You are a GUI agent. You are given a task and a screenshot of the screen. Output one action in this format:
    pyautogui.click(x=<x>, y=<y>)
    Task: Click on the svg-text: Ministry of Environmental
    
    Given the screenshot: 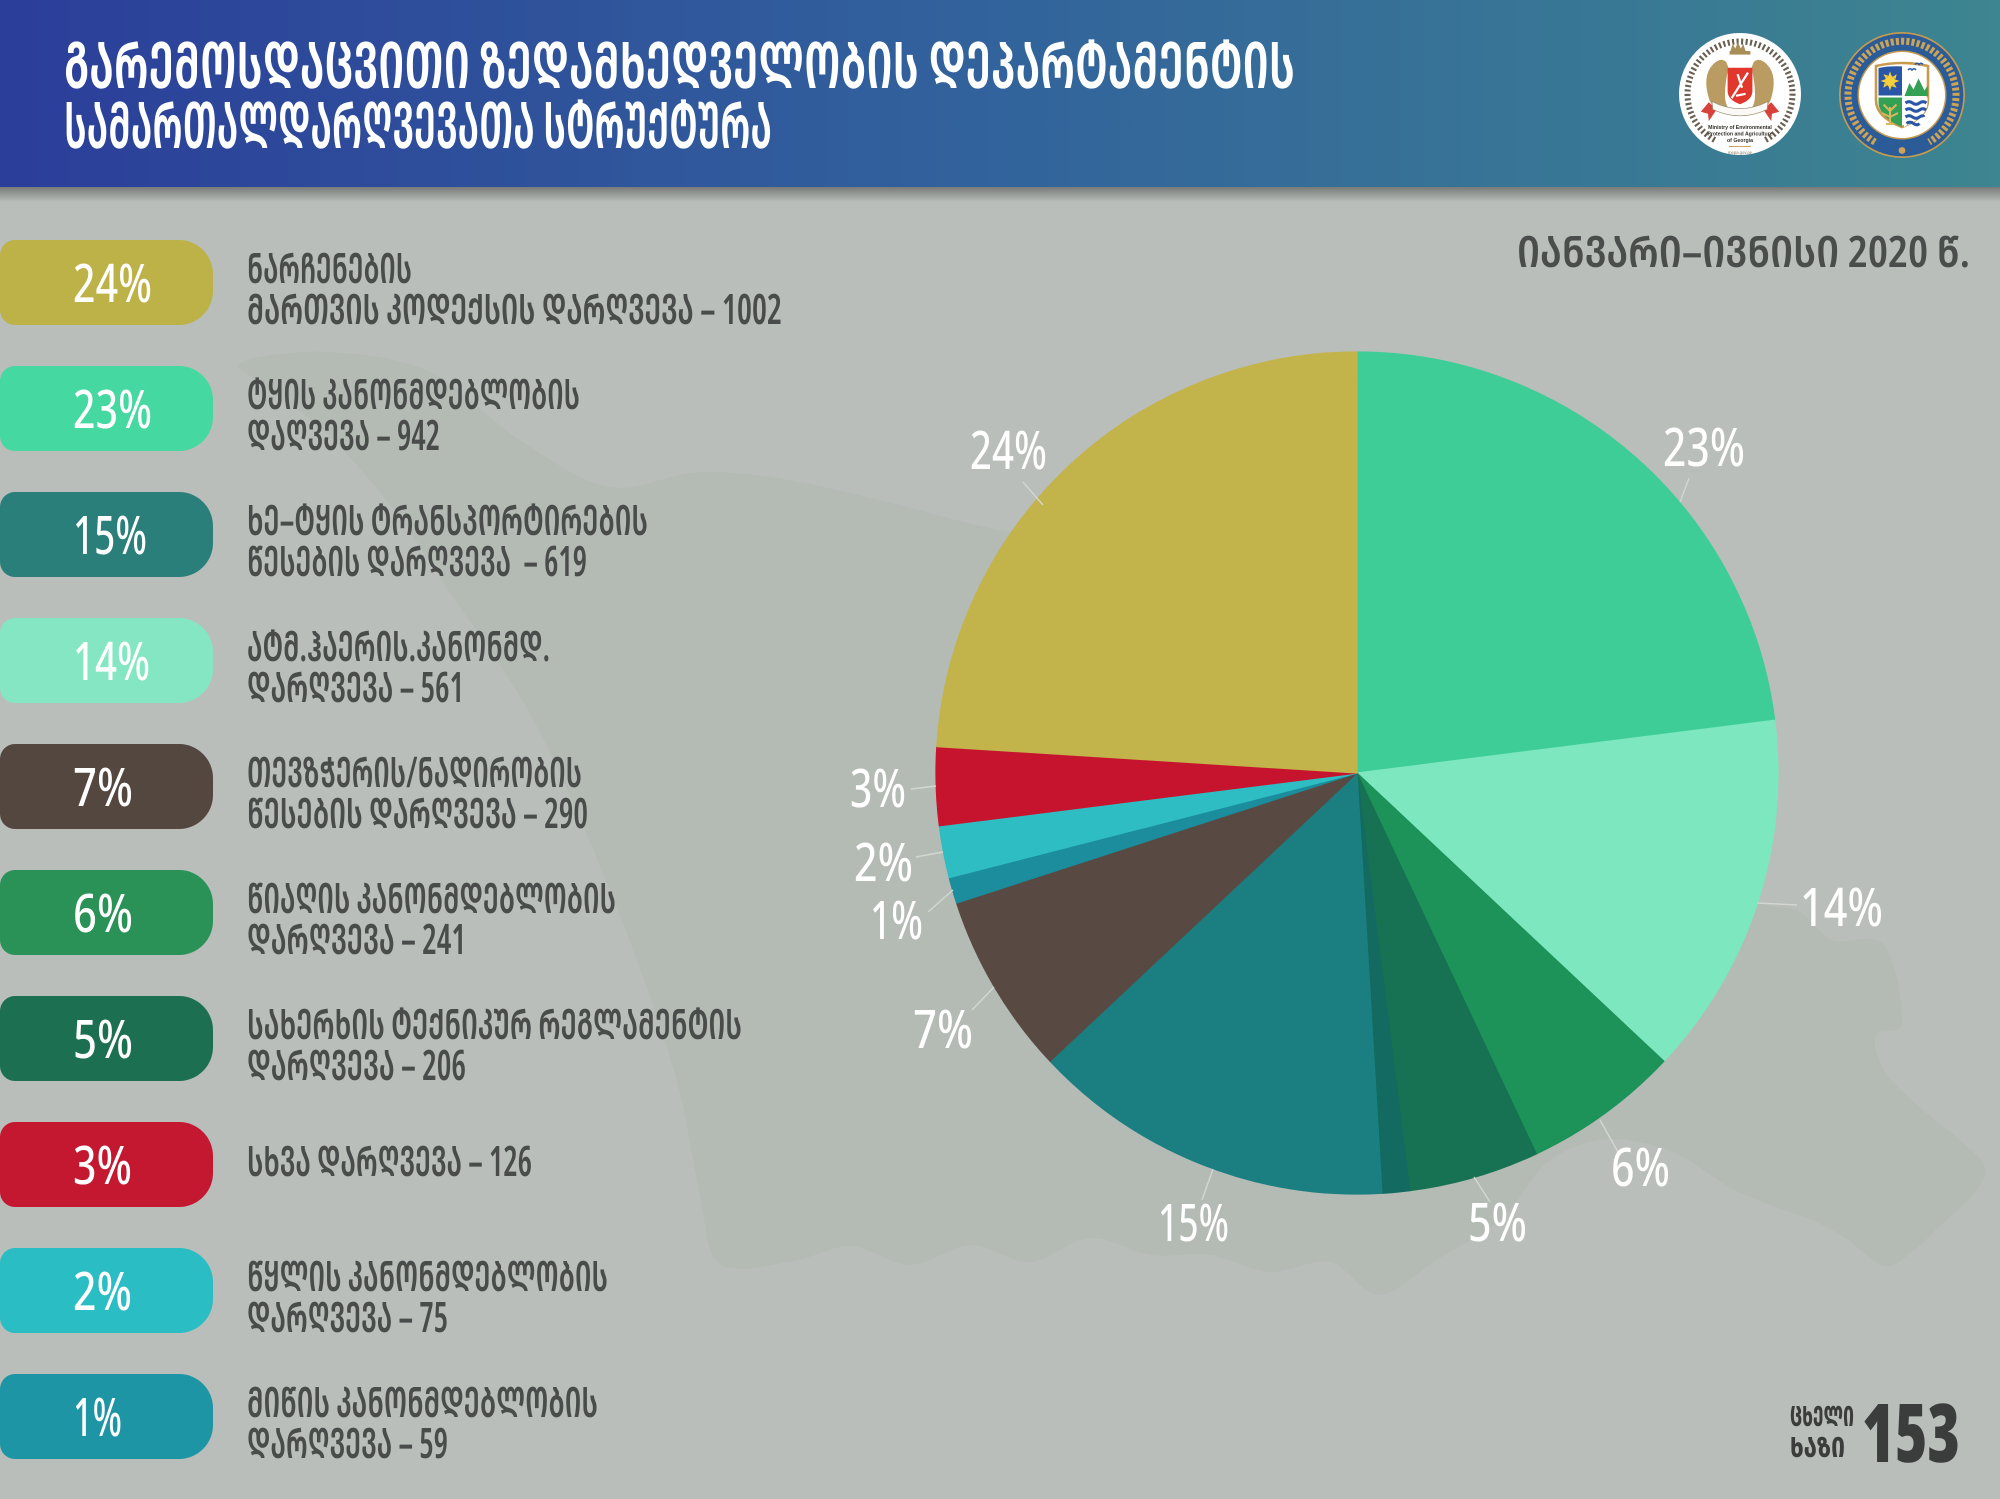 What is the action you would take?
    pyautogui.click(x=1740, y=128)
    